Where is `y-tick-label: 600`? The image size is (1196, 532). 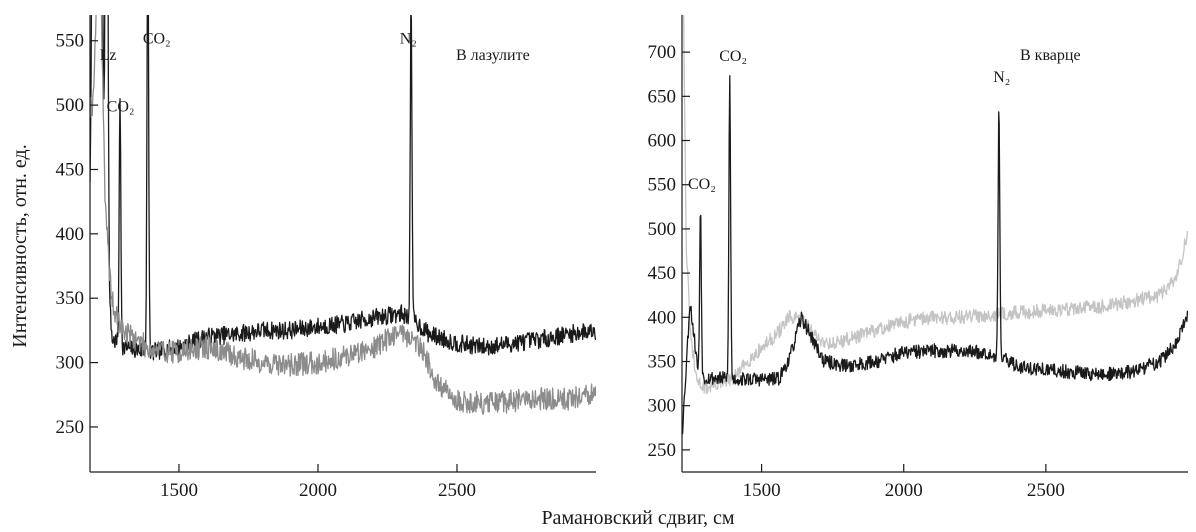 y-tick-label: 600 is located at coordinates (662, 141).